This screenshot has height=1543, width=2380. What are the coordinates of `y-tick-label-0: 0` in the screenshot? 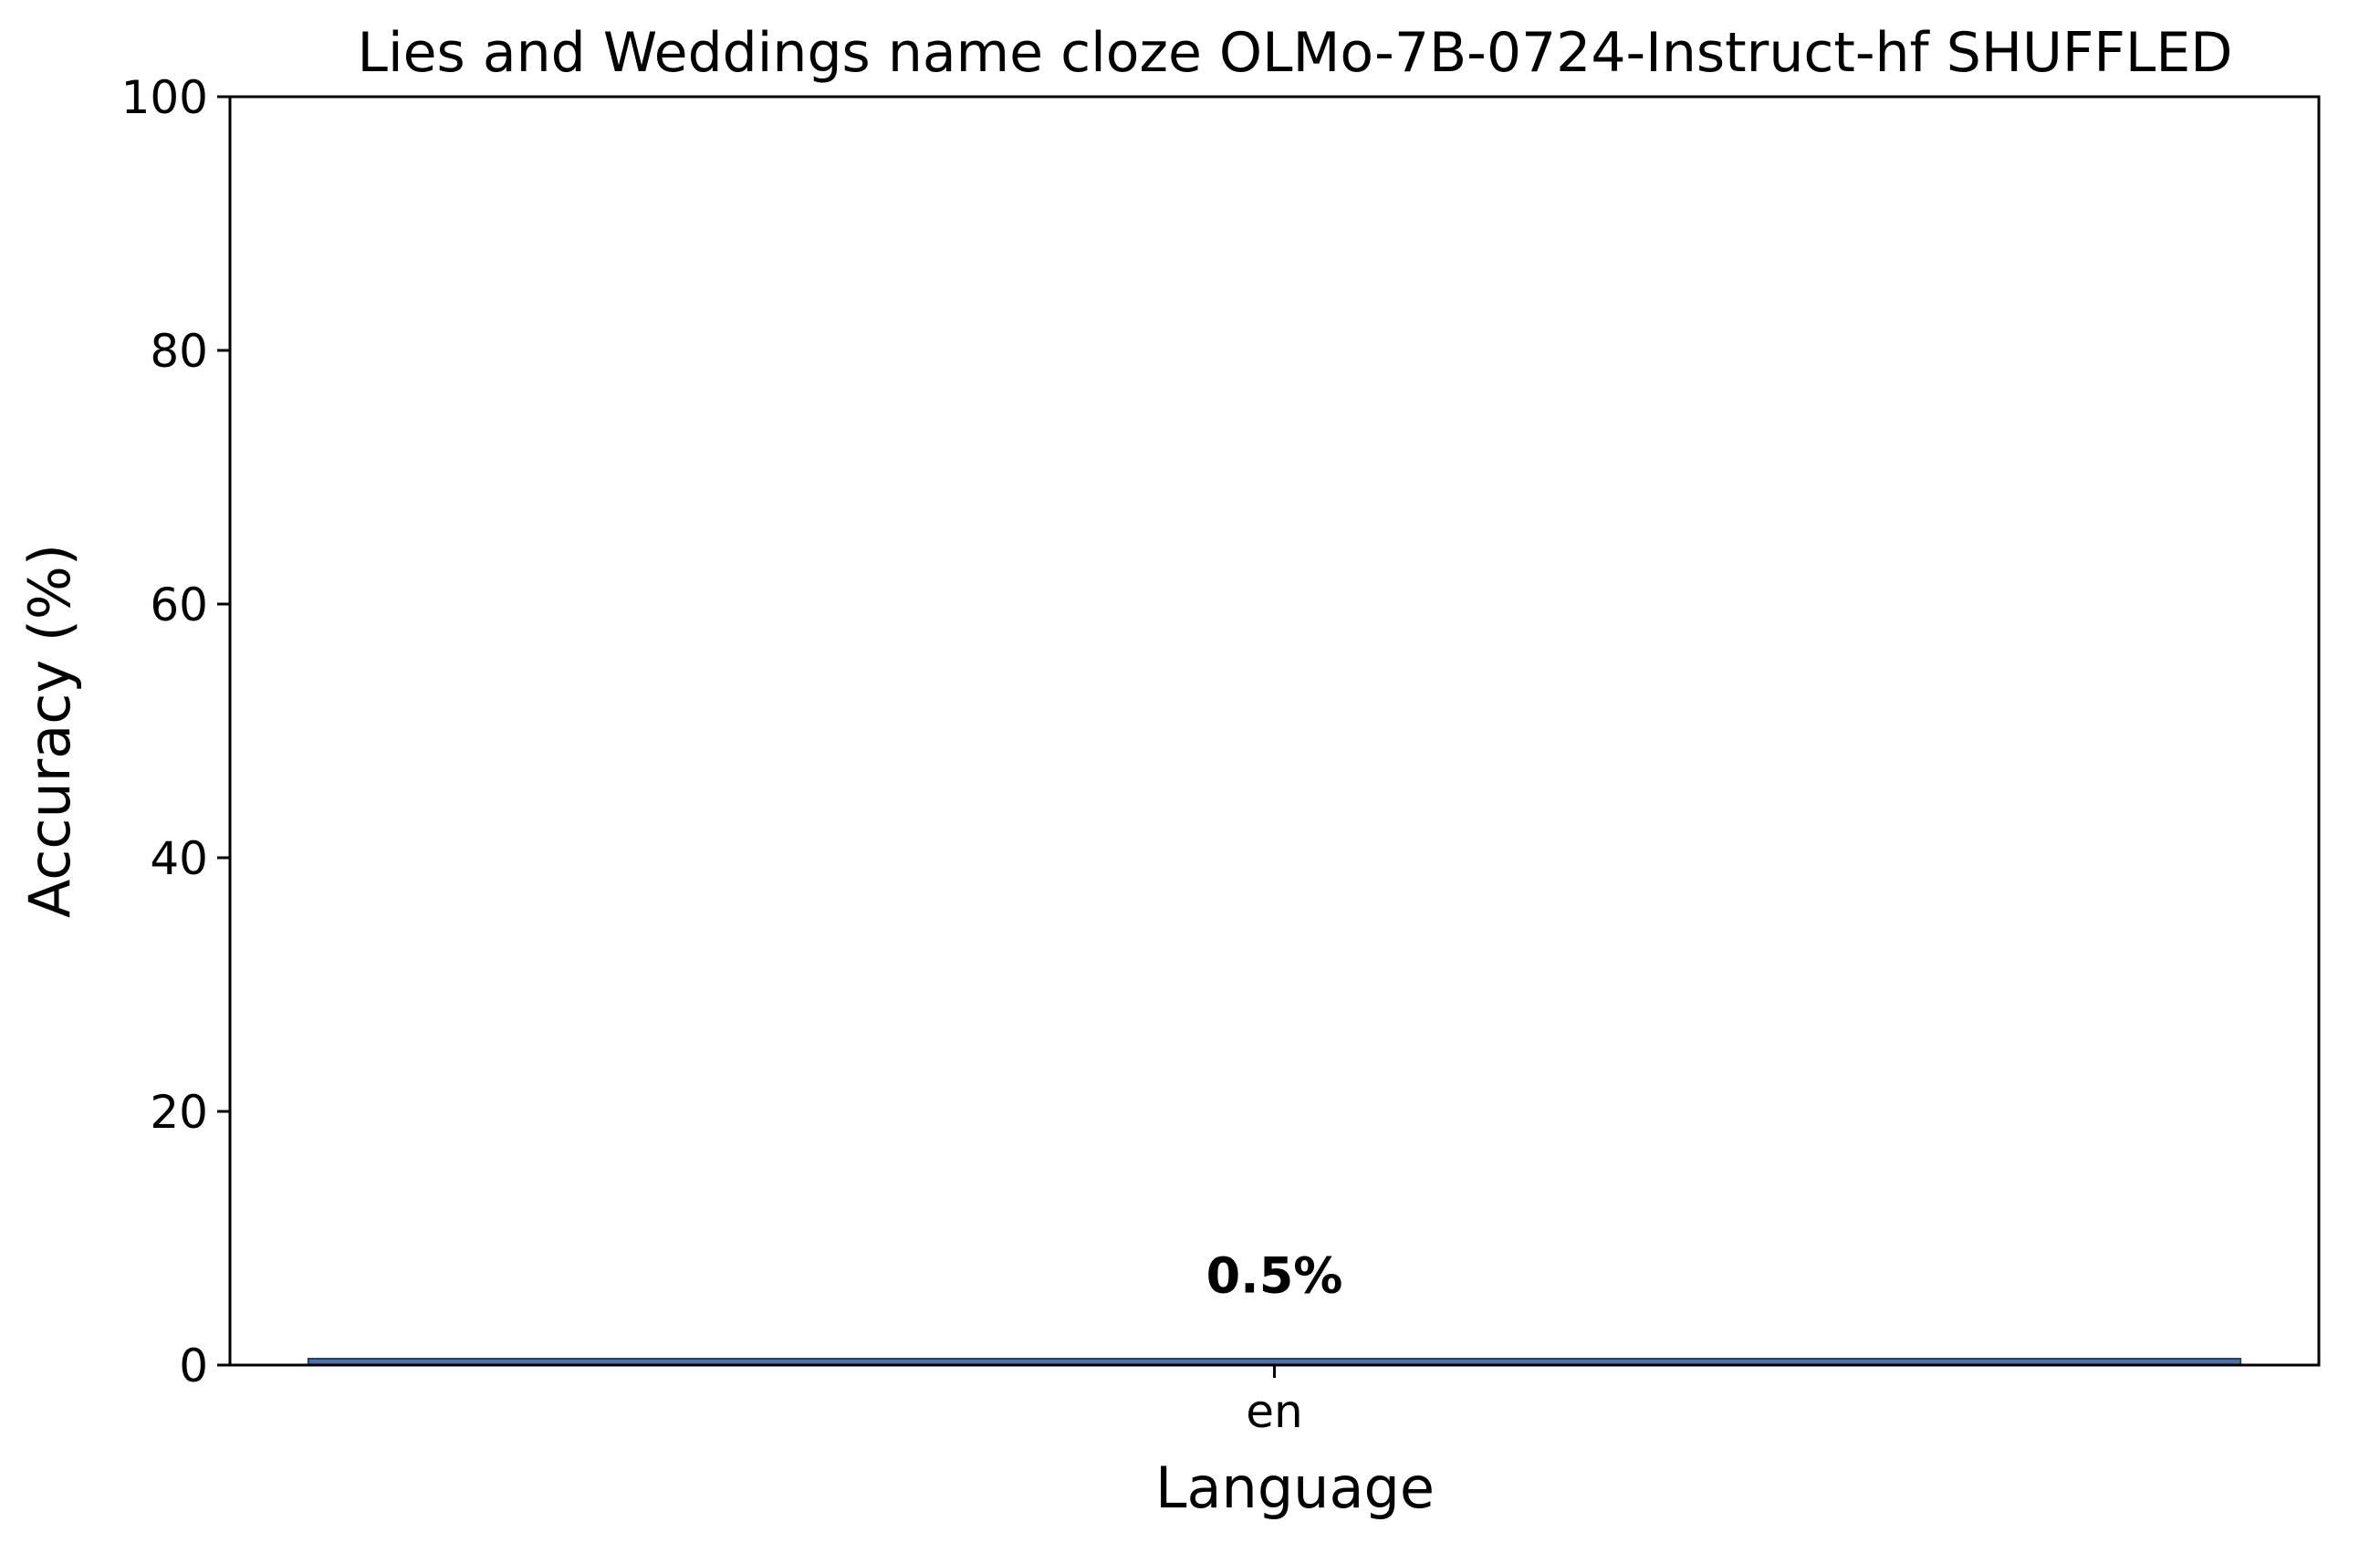 It's located at (193, 1366).